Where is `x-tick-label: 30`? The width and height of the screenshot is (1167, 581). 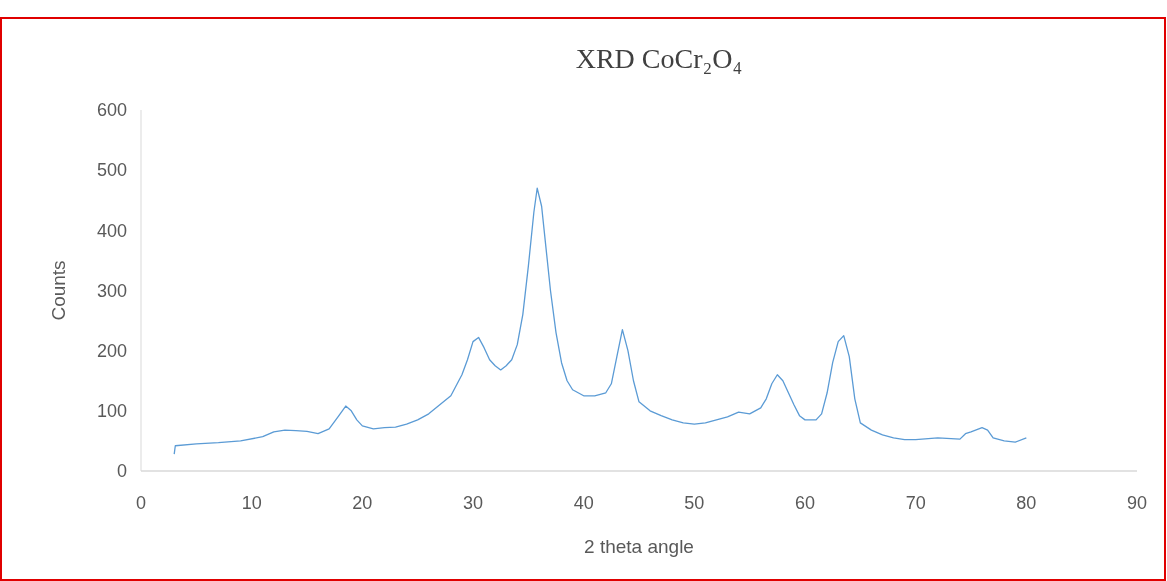
x-tick-label: 30 is located at coordinates (473, 503).